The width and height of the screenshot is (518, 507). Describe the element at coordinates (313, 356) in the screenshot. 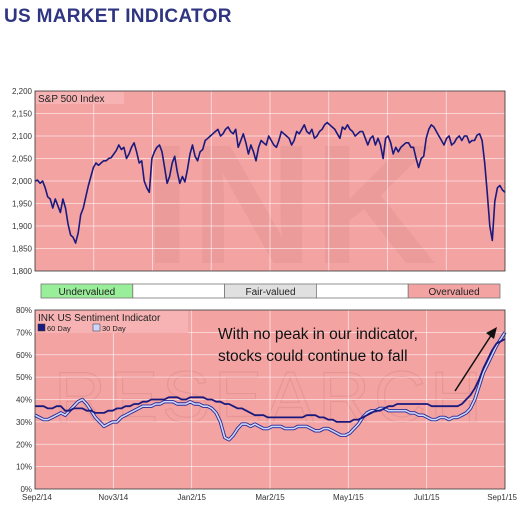

I see `annotation-line-2: stocks could continue to fall` at that location.